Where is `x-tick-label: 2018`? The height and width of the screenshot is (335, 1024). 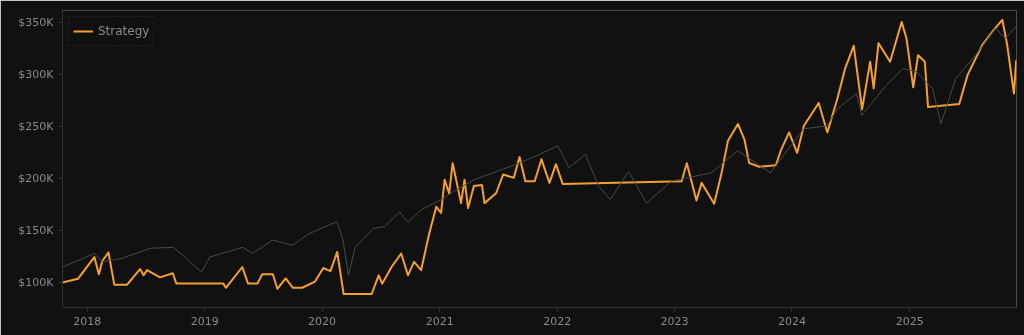
x-tick-label: 2018 is located at coordinates (87, 321).